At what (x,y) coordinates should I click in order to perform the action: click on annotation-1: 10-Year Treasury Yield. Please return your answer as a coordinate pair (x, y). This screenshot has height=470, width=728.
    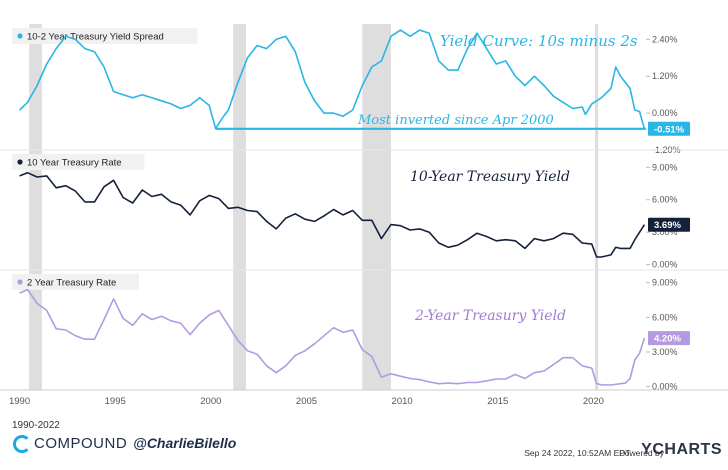
    Looking at the image, I should click on (490, 177).